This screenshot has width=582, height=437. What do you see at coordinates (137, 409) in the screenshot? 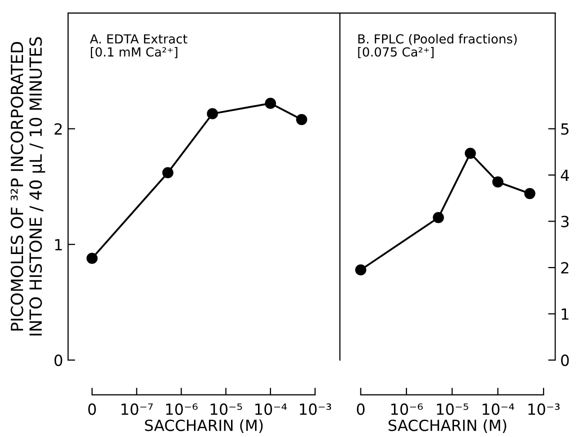
I see `x-tick-label: 10⁻⁷` at bounding box center [137, 409].